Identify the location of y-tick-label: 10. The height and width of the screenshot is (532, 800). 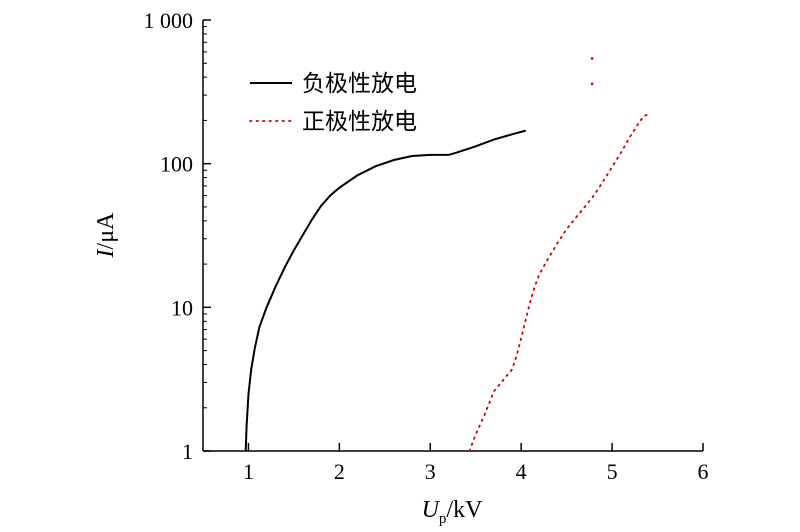
(182, 307).